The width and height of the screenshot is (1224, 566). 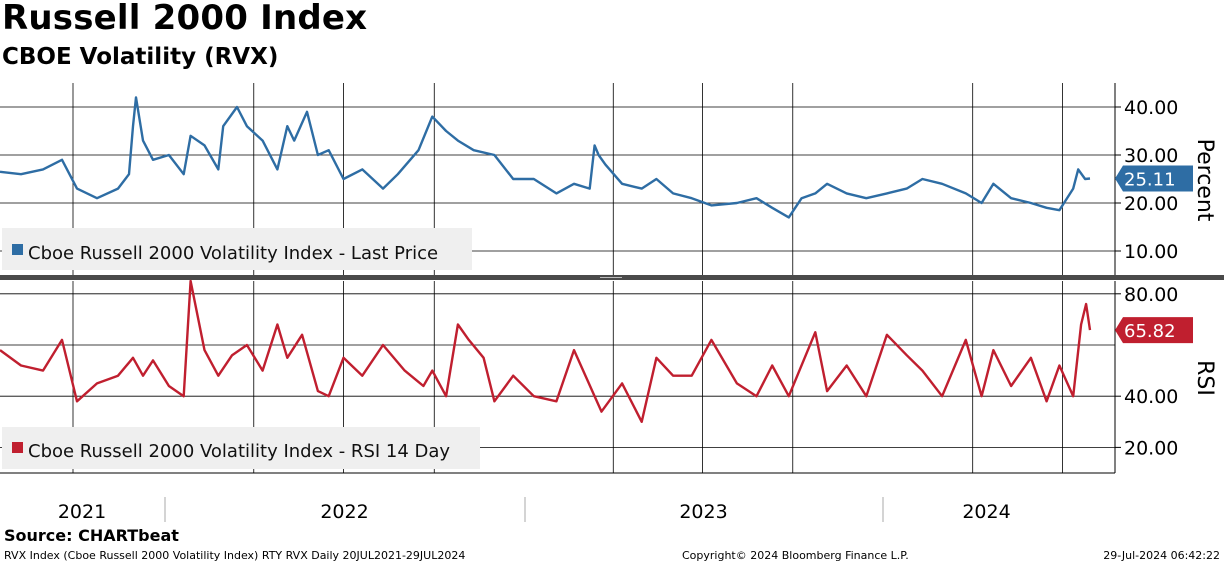 What do you see at coordinates (185, 19) in the screenshot?
I see `chart-title: Russell 2000 Index` at bounding box center [185, 19].